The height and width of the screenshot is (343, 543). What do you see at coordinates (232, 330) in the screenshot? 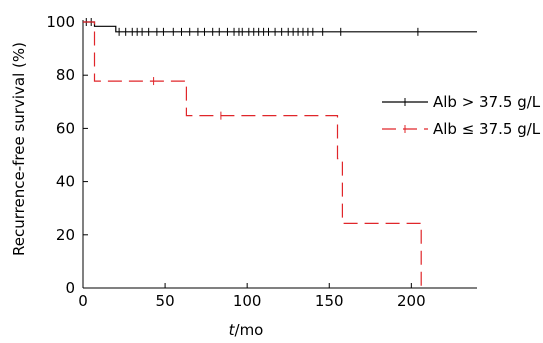
I see `x-axis-label-italic: t` at bounding box center [232, 330].